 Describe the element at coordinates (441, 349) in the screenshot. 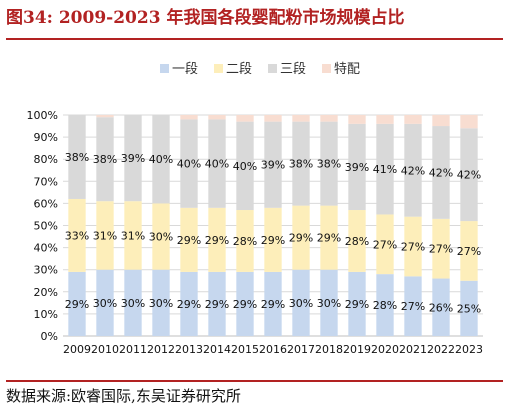

I see `x-tick-label: 2022` at that location.